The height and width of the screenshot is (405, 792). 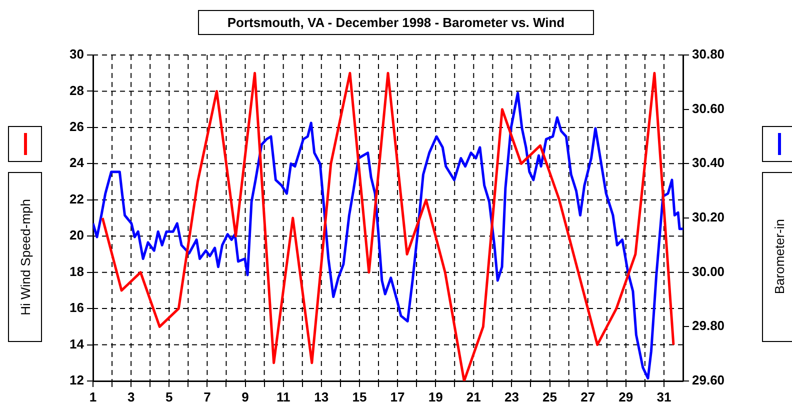 What do you see at coordinates (77, 308) in the screenshot?
I see `y-tick-label: 16` at bounding box center [77, 308].